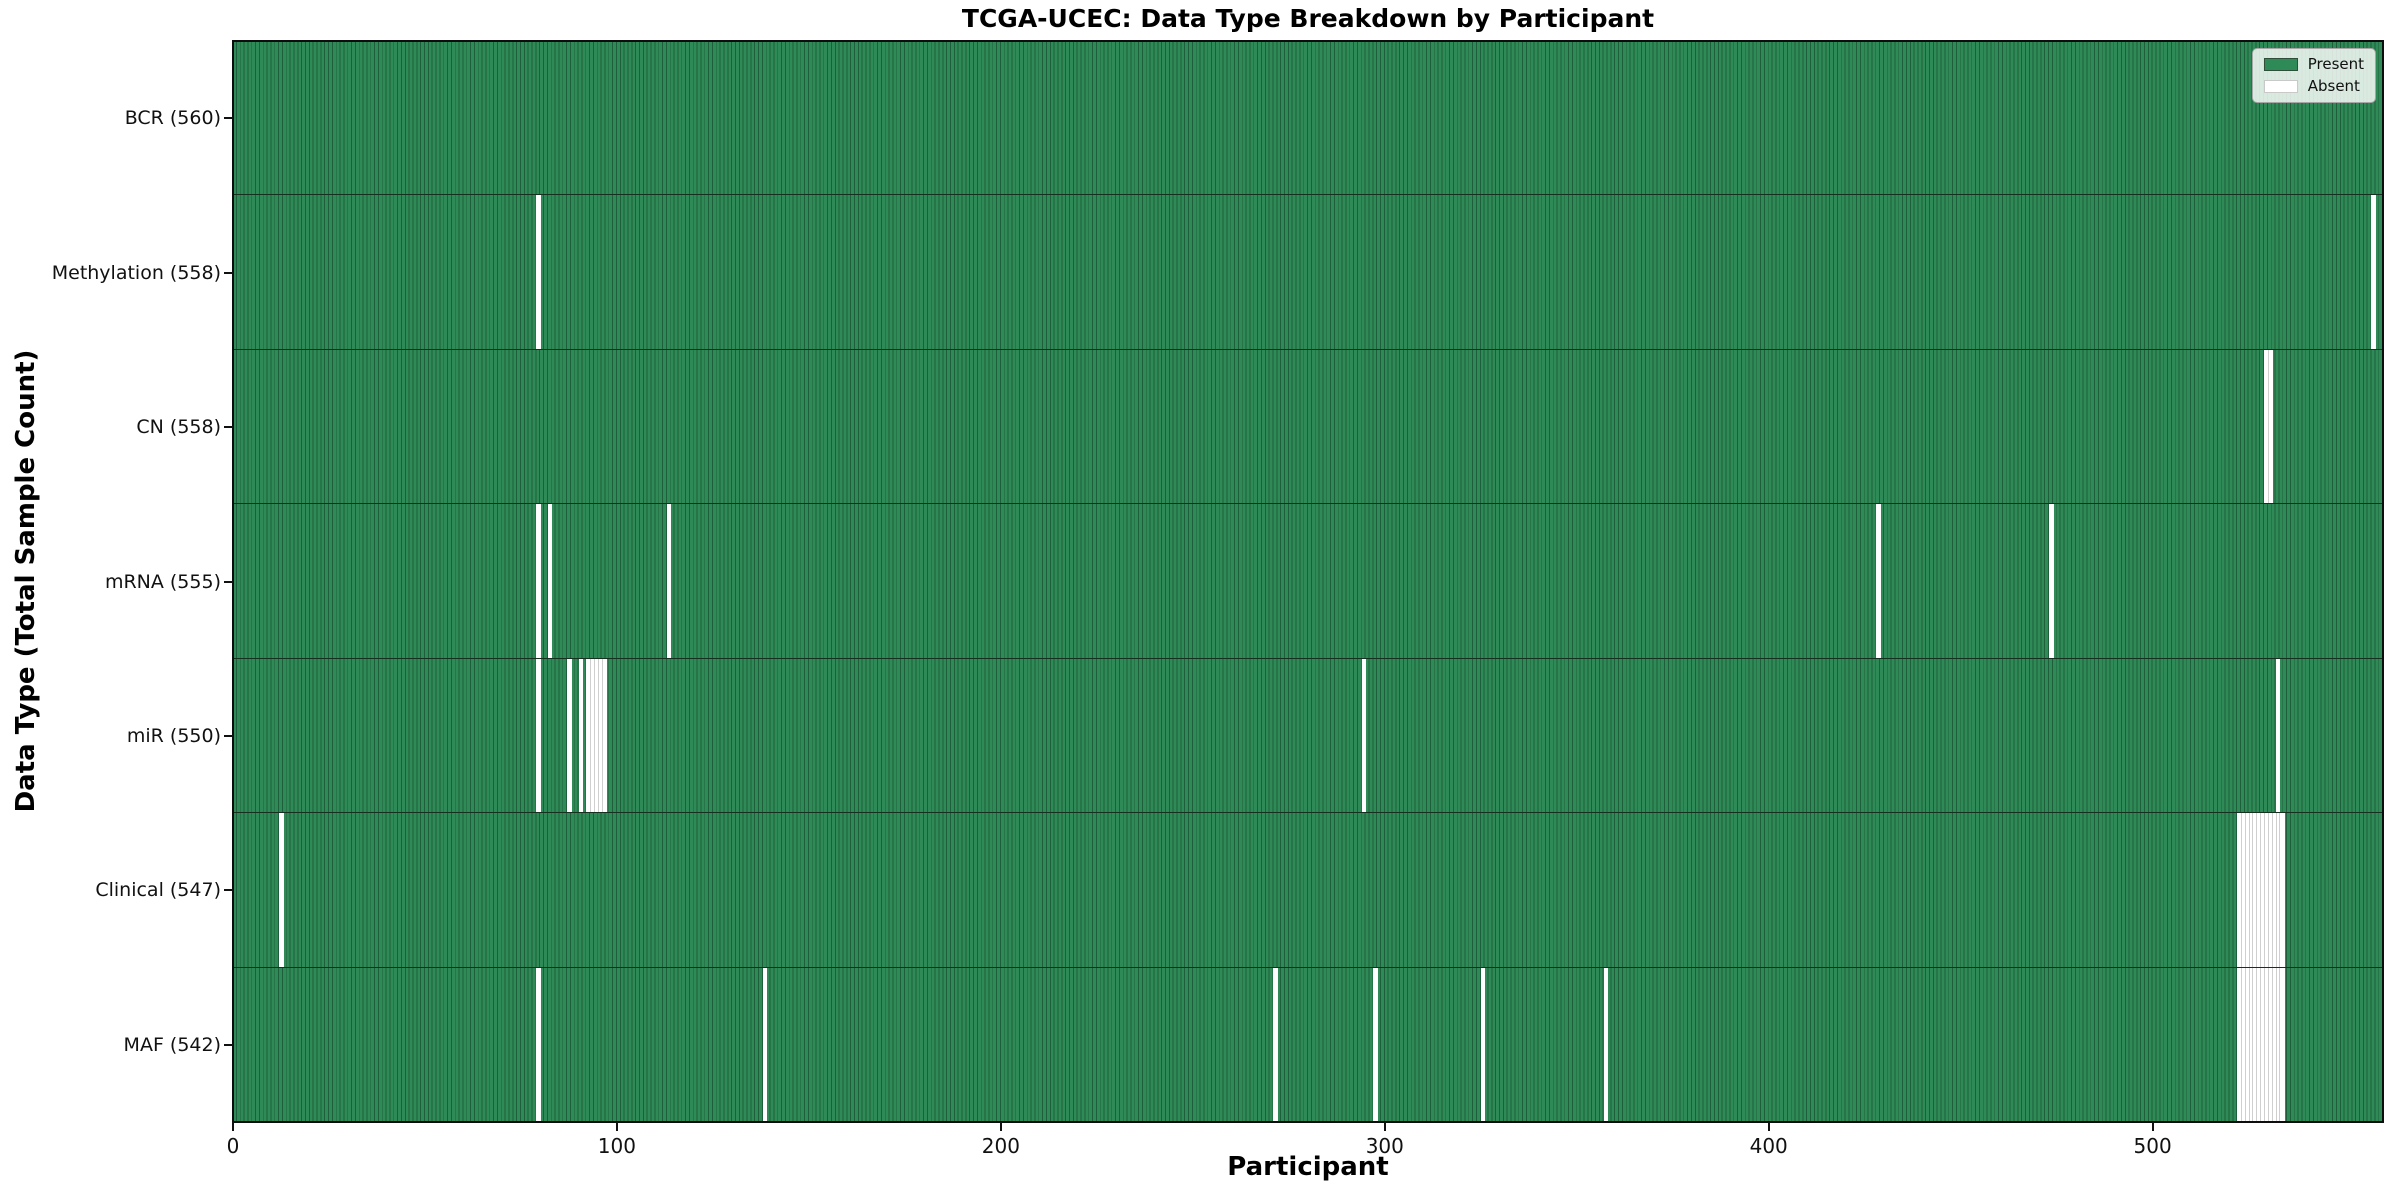 The height and width of the screenshot is (1200, 2400). What do you see at coordinates (2152, 1146) in the screenshot?
I see `x-tick-label: 500` at bounding box center [2152, 1146].